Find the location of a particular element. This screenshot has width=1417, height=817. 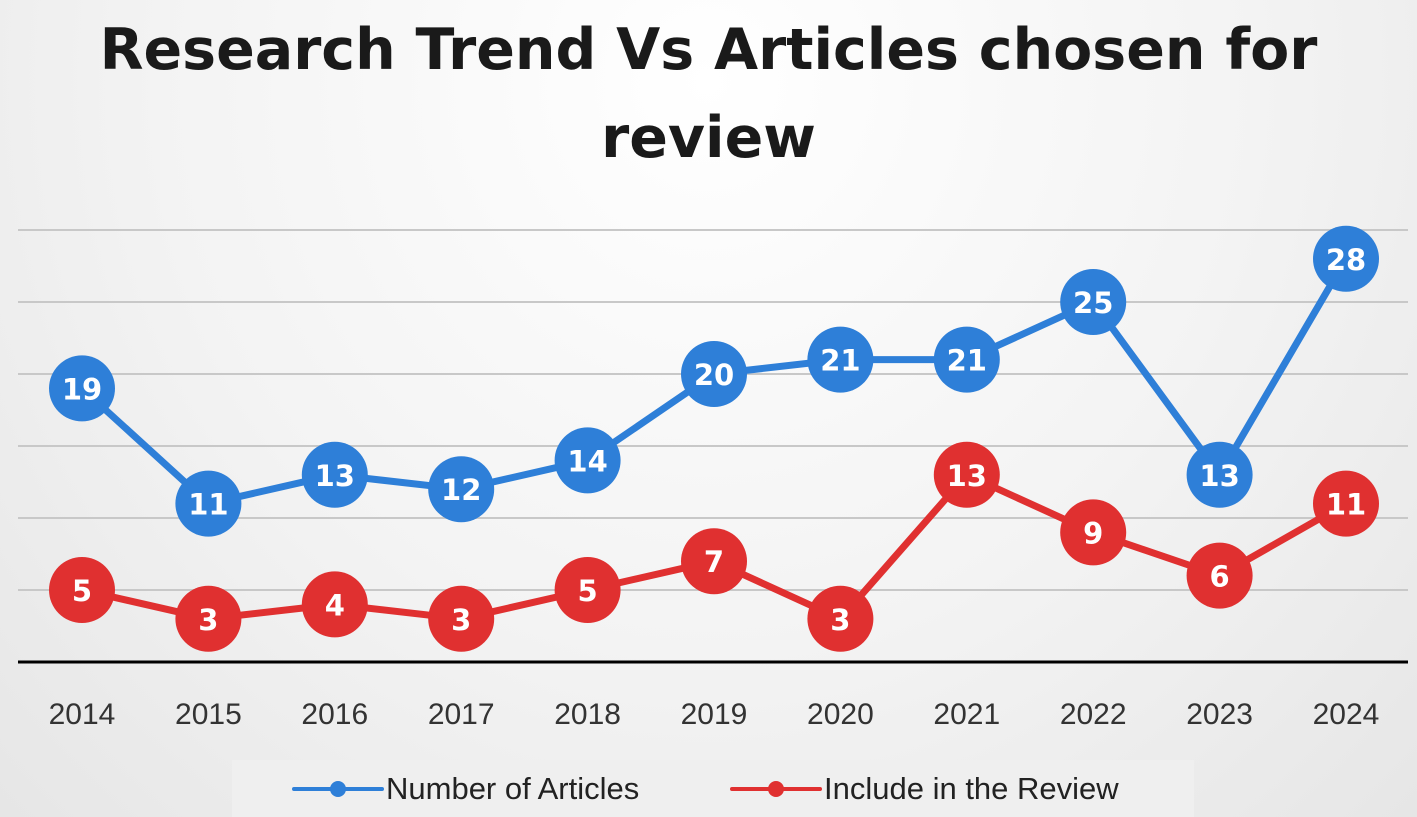

legend-swatch-include-in-the-review is located at coordinates (776, 789).